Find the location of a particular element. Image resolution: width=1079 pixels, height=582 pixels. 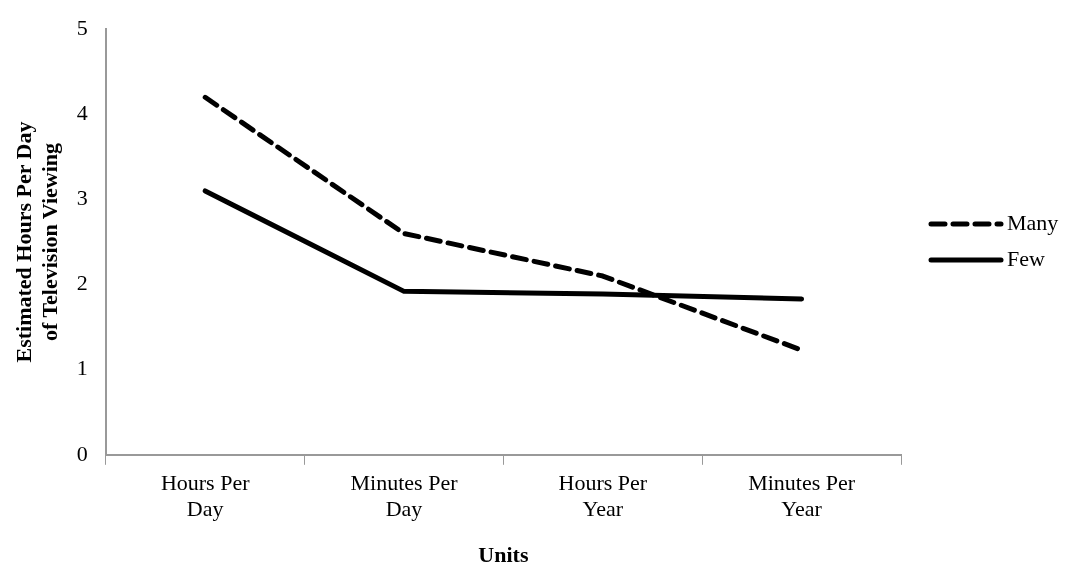

y-tick-label: 4 is located at coordinates (82, 113).